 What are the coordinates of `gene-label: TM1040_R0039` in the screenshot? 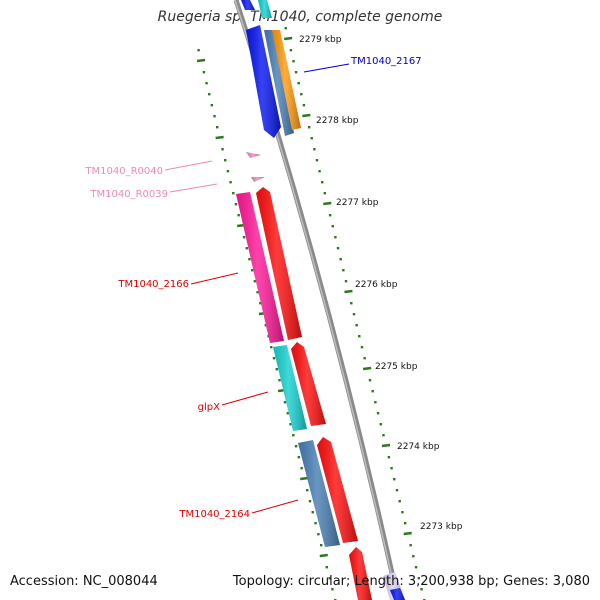 It's located at (128, 194).